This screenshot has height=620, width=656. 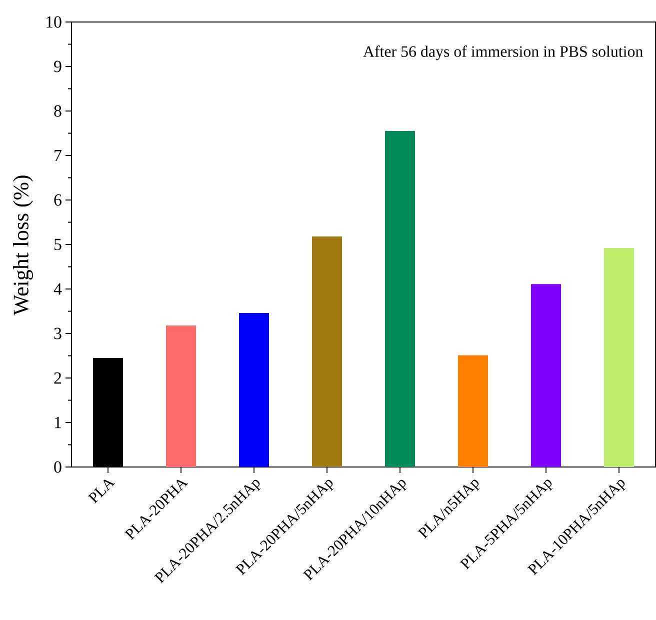 I want to click on annotation: After 56 days of immersion in PBS solution, so click(x=503, y=53).